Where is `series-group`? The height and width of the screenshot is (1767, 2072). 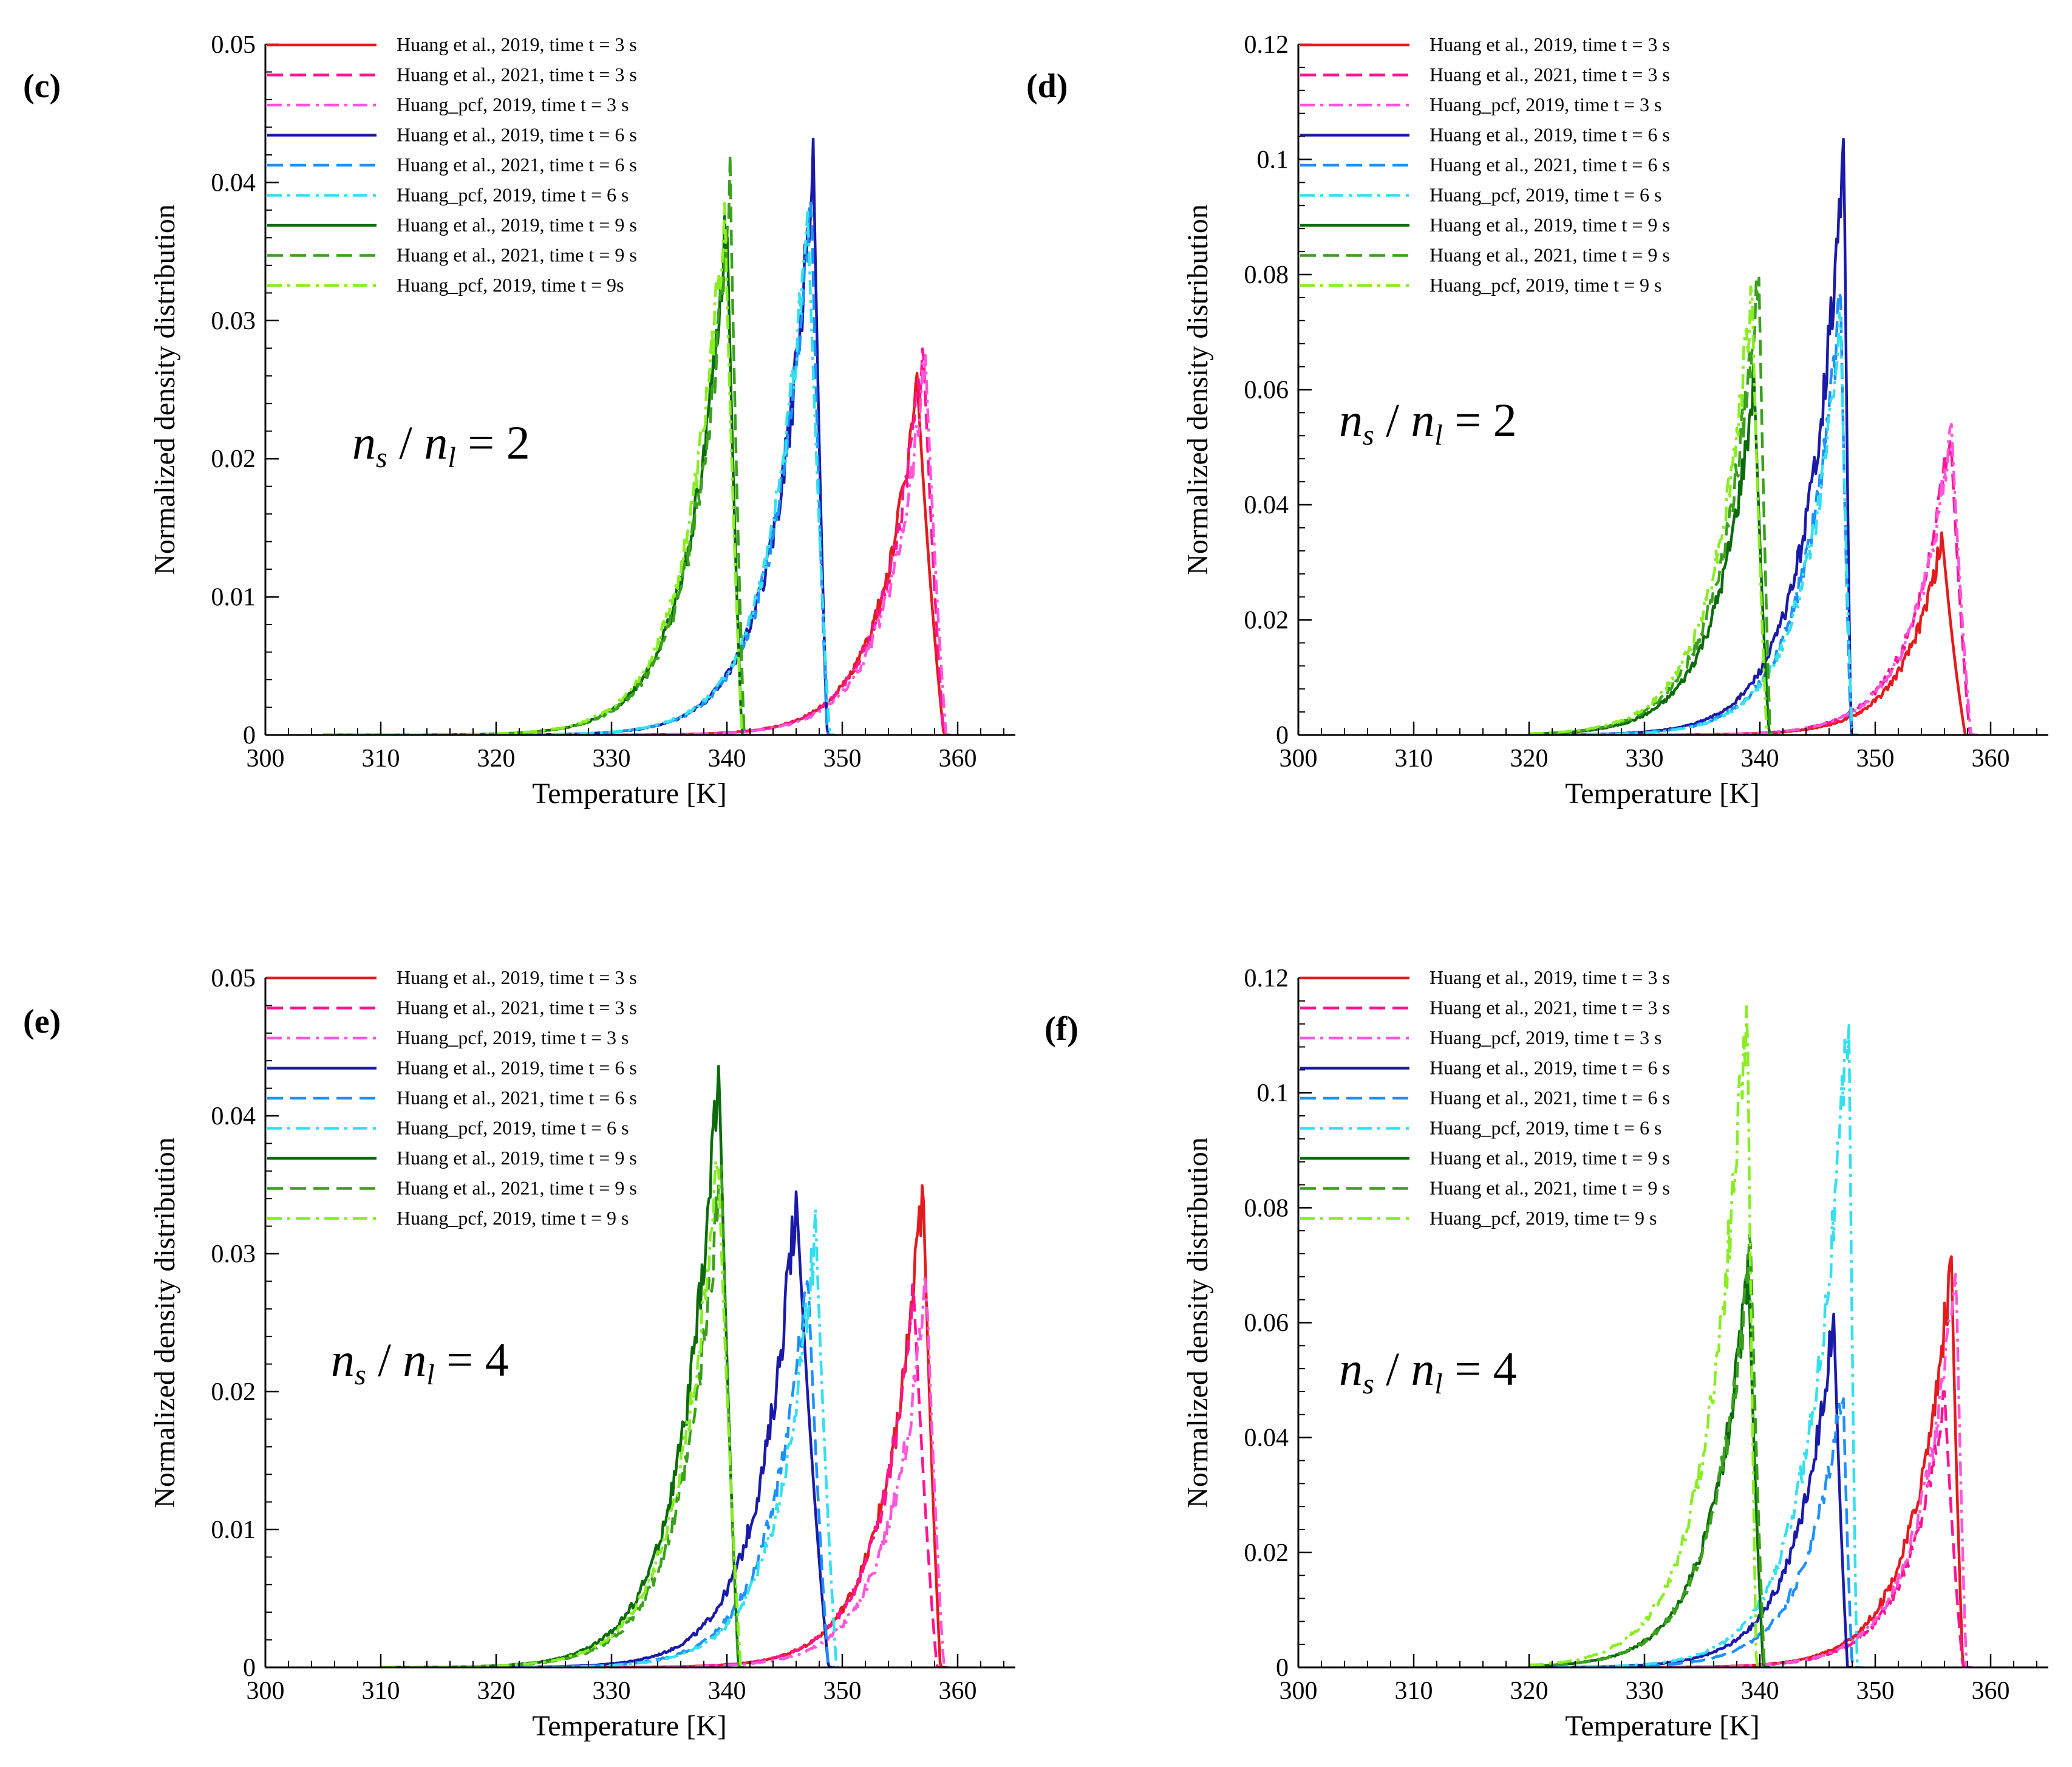 series-group is located at coordinates (1753, 436).